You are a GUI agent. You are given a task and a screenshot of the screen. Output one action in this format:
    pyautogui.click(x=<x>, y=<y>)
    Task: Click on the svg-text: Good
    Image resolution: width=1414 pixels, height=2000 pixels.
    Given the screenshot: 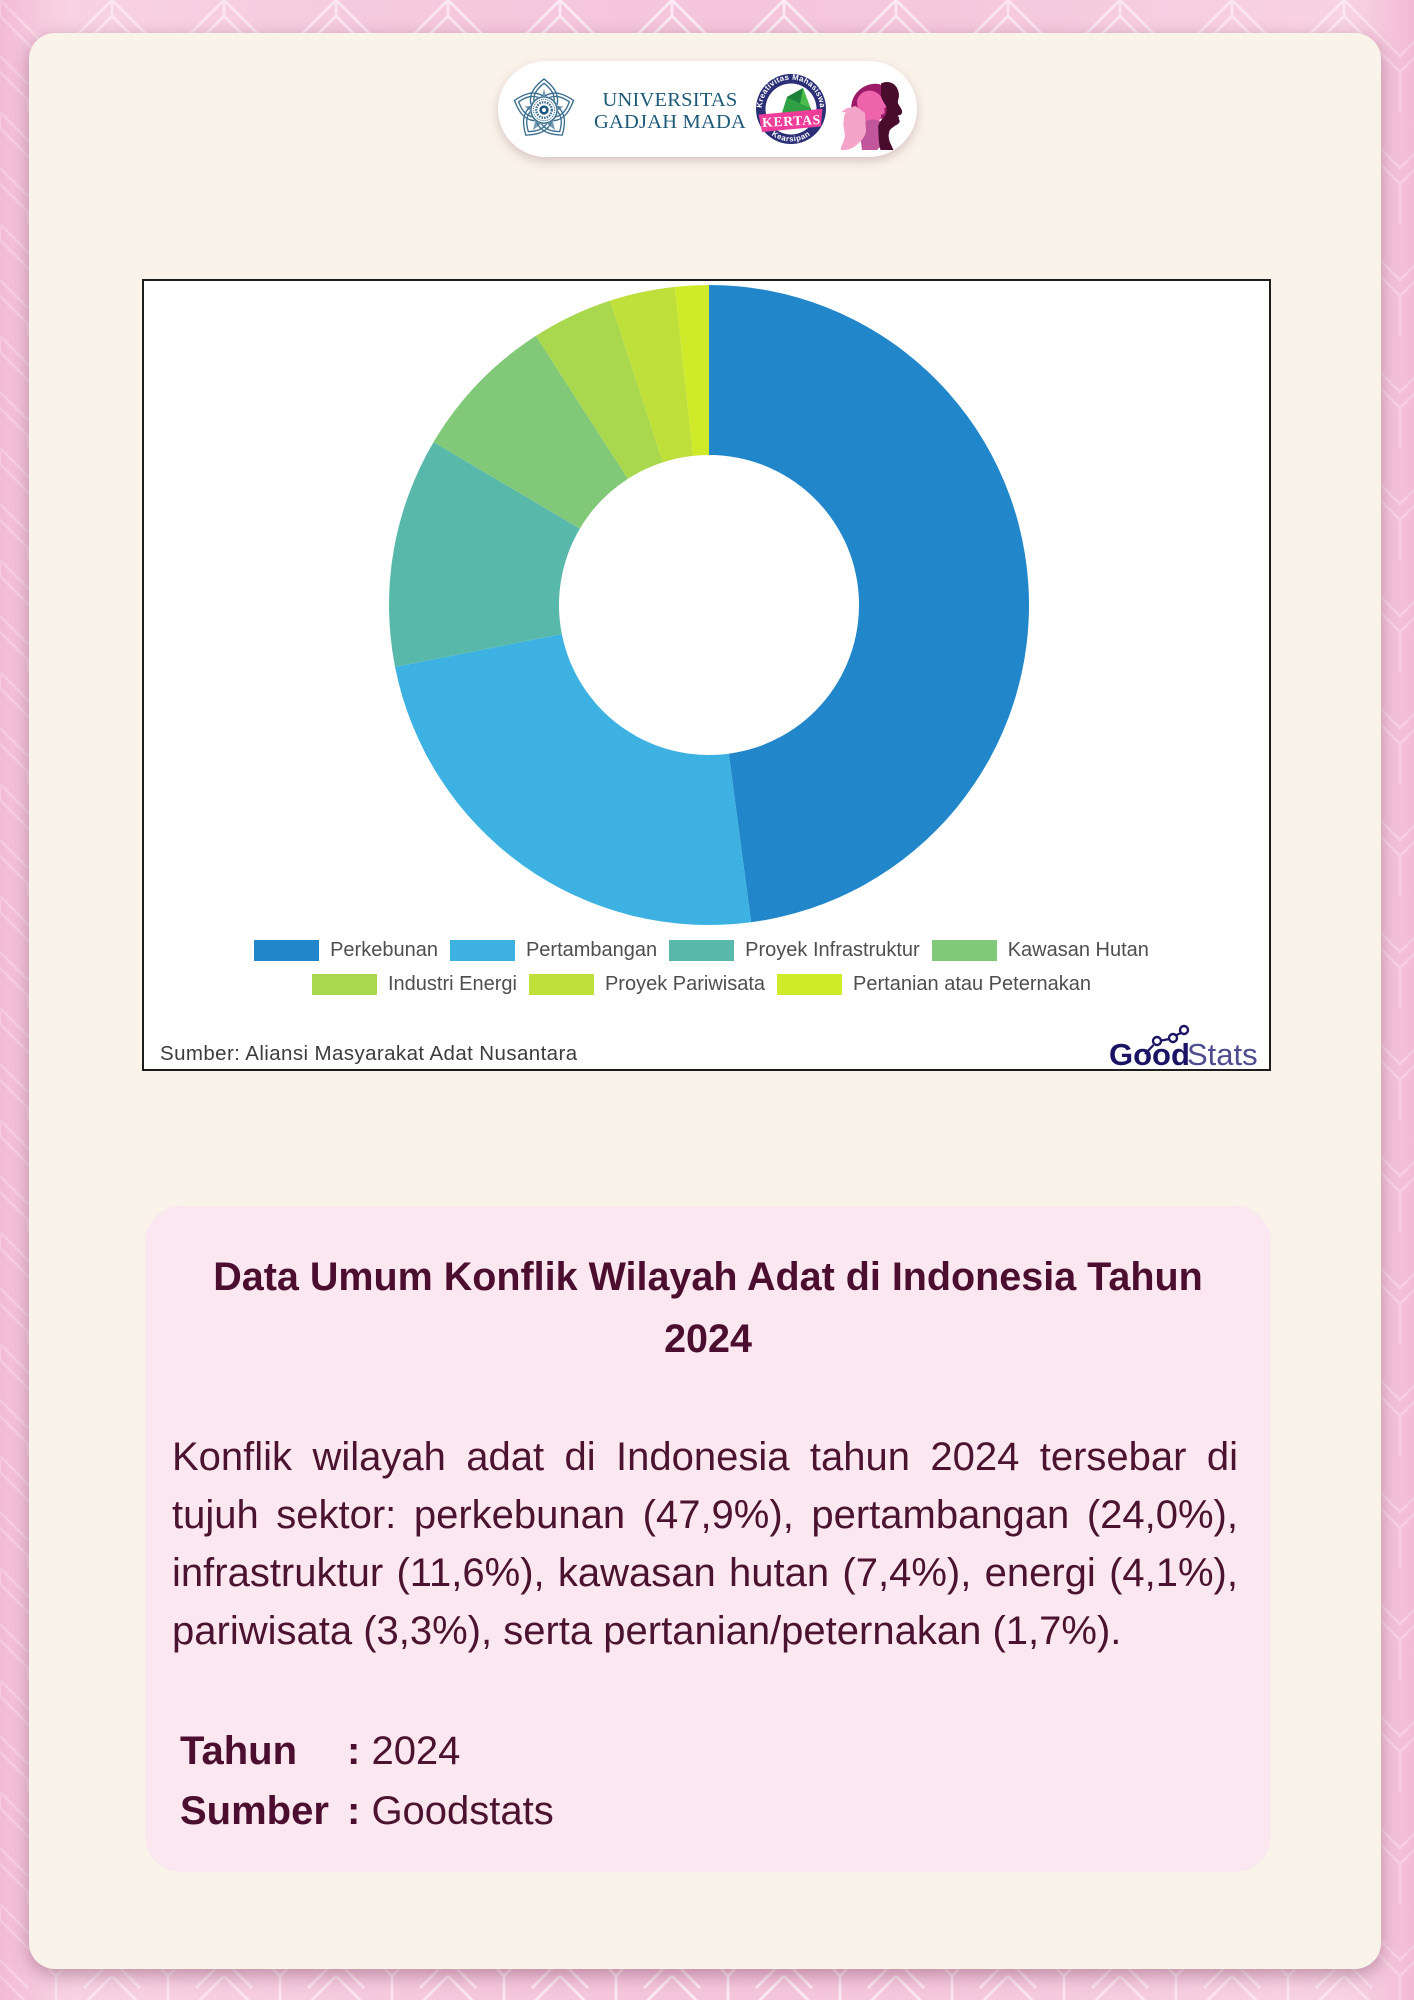 What is the action you would take?
    pyautogui.click(x=1149, y=1054)
    